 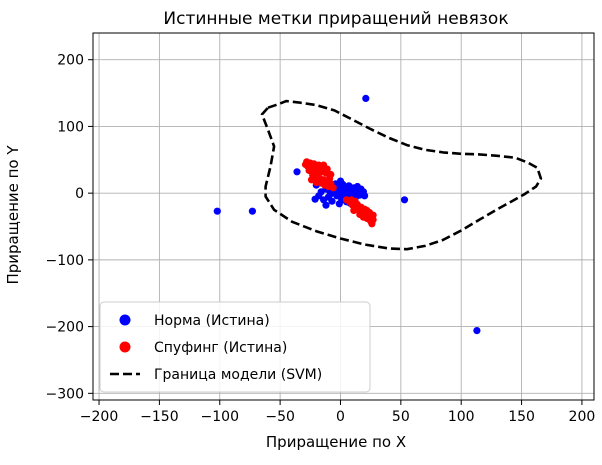 What do you see at coordinates (13, 215) in the screenshot?
I see `y-axis-label: Приращение по Y` at bounding box center [13, 215].